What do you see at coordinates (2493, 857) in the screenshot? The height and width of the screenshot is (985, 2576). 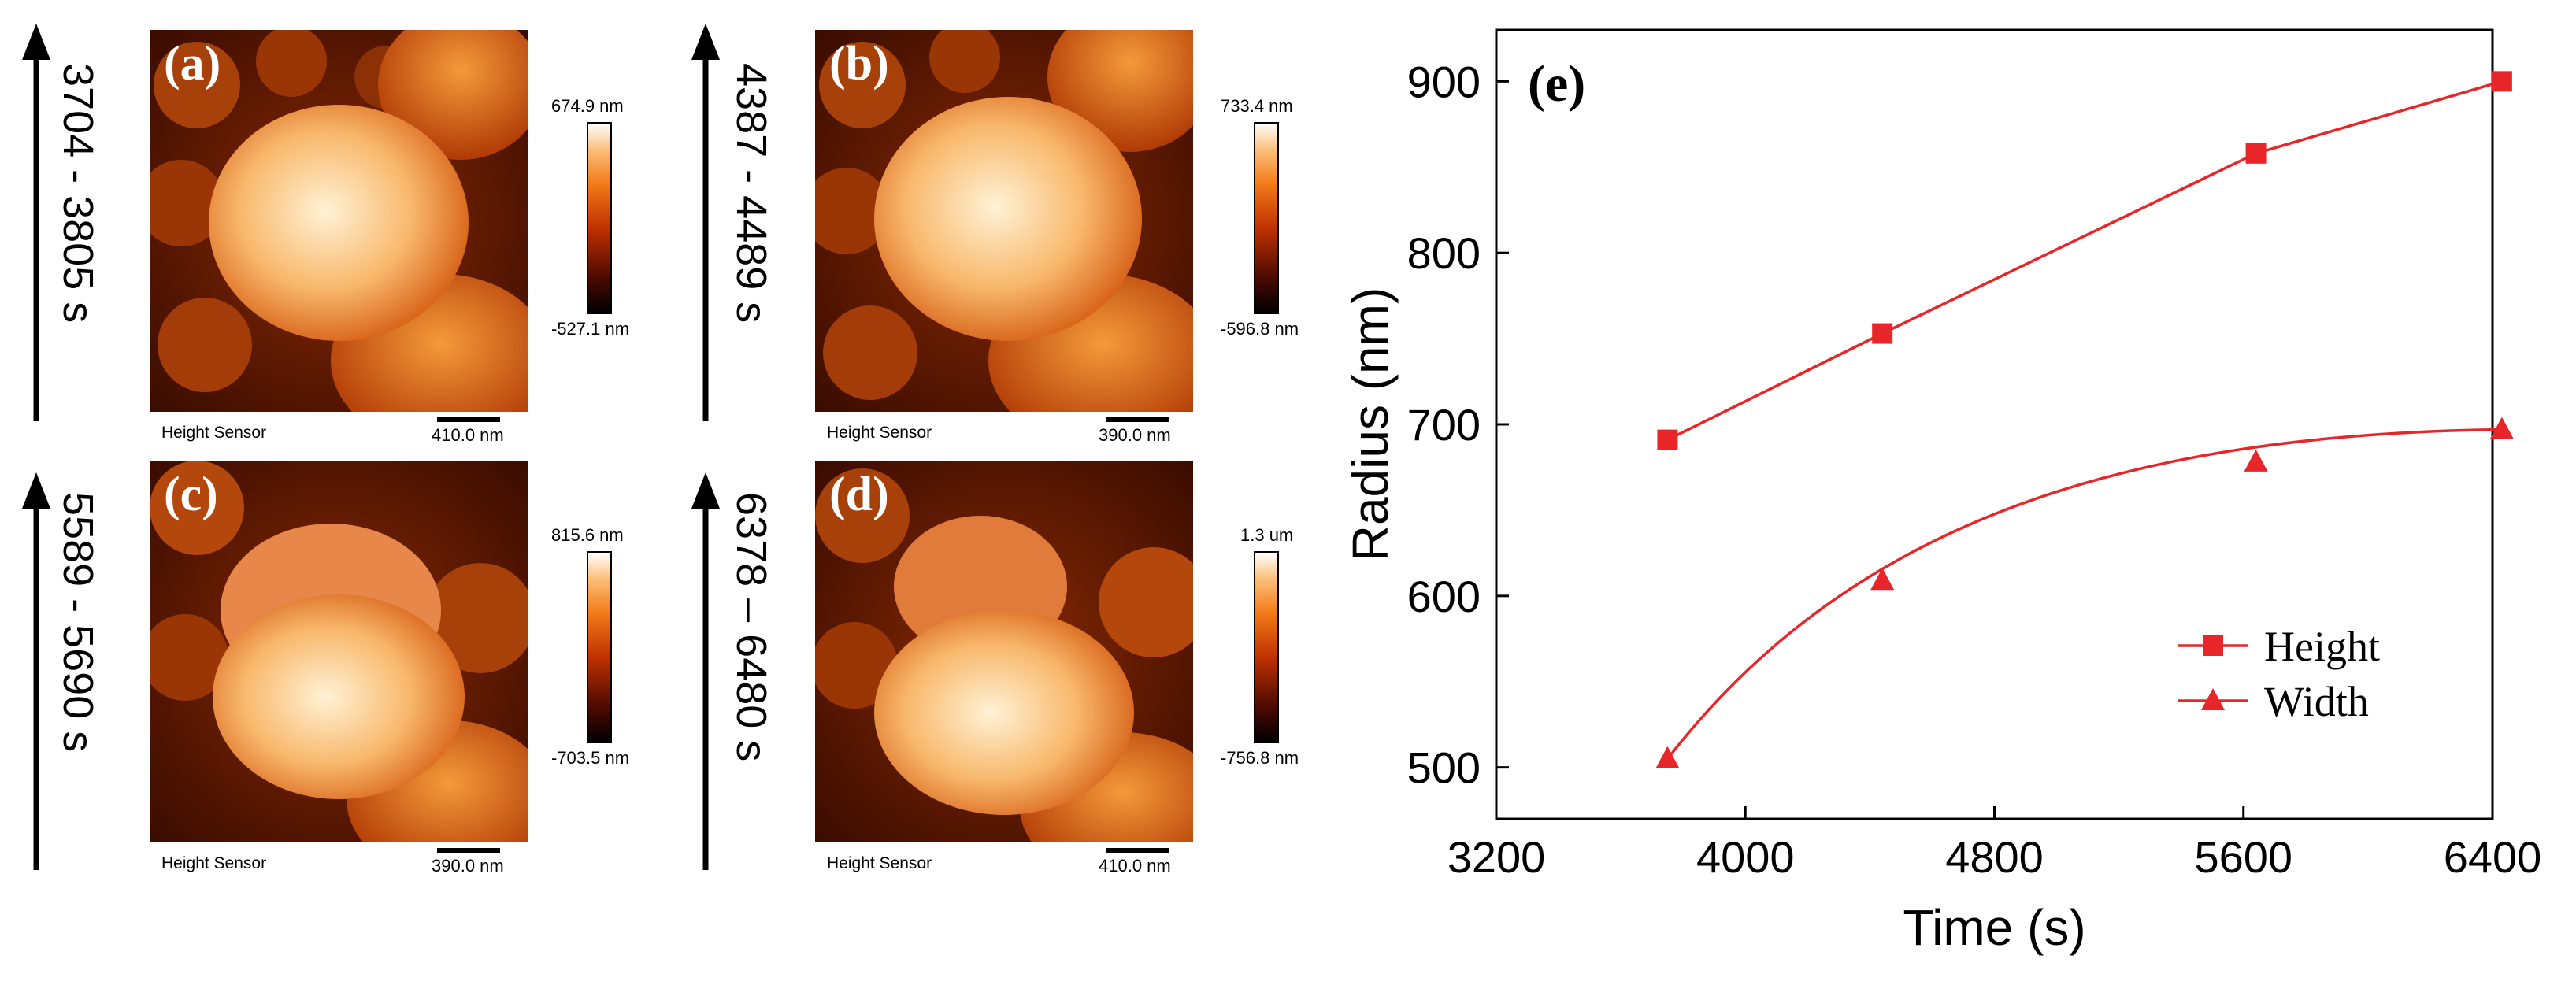 I see `x-tick-label: 6400` at bounding box center [2493, 857].